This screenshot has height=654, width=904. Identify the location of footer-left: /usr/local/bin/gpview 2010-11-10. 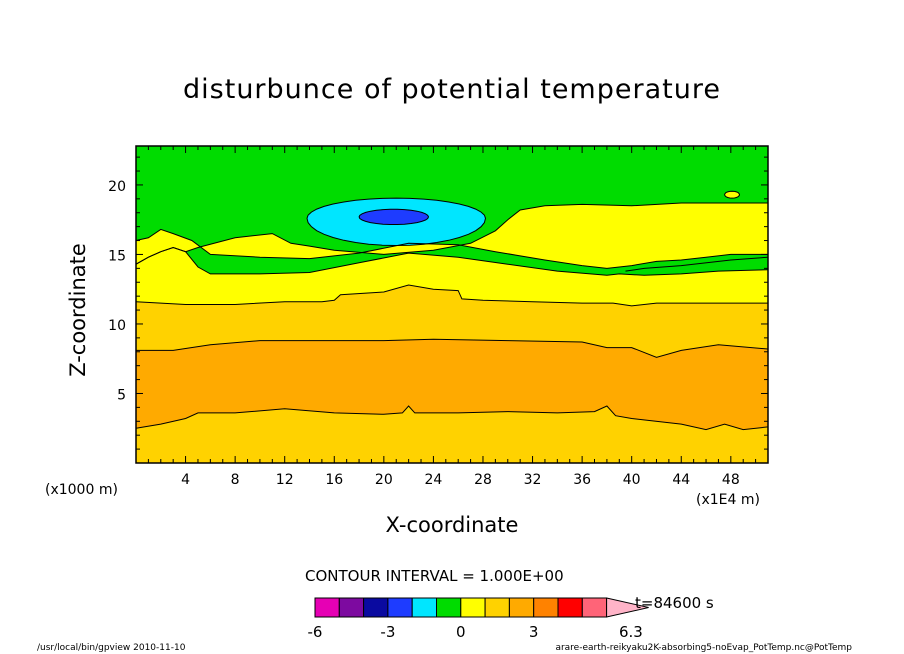
(111, 648).